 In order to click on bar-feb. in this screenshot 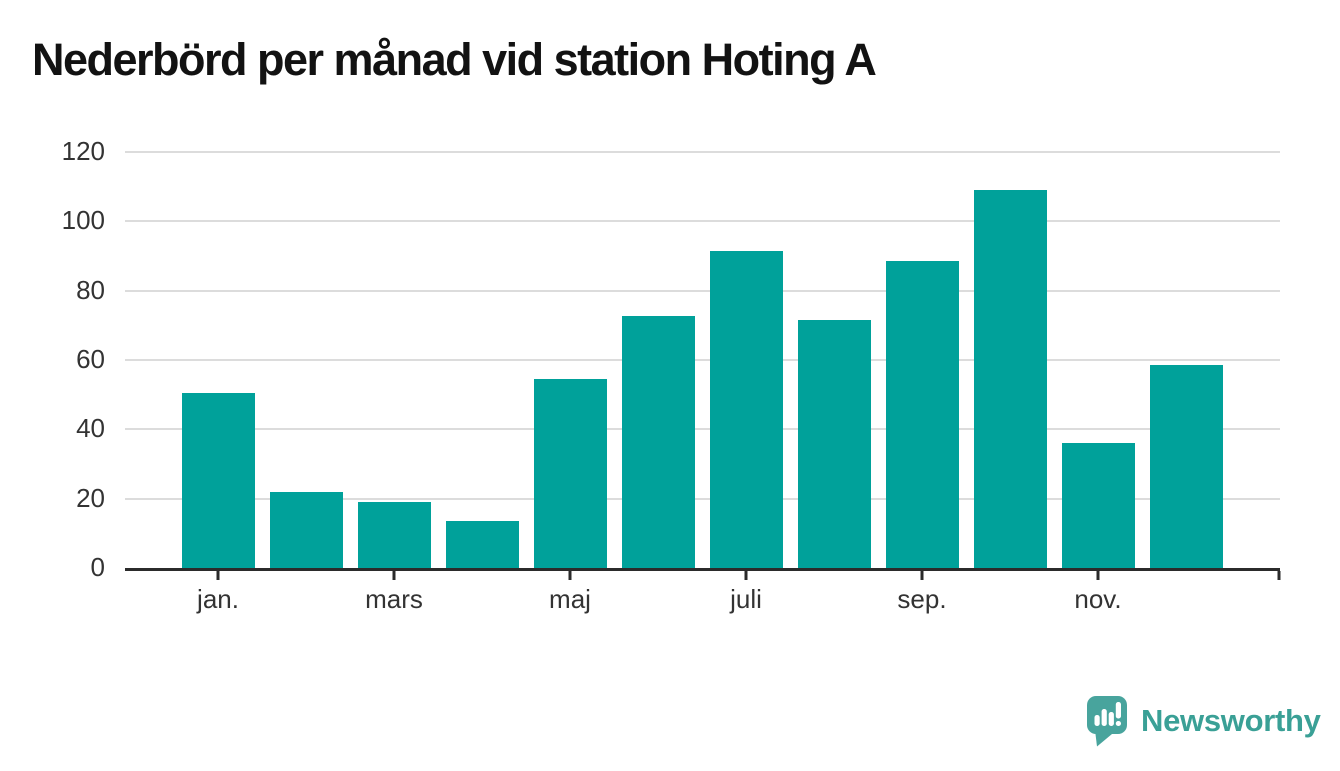, I will do `click(306, 530)`.